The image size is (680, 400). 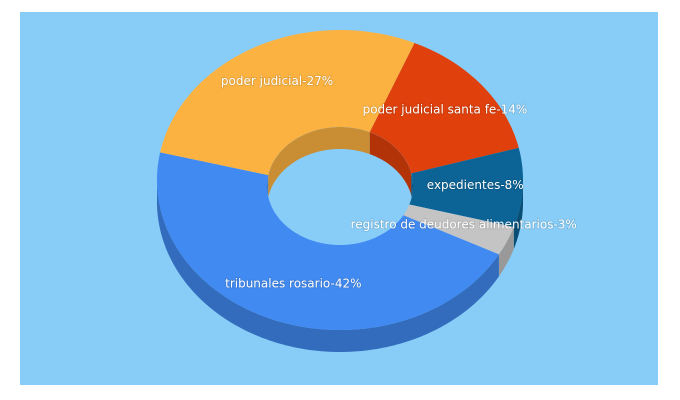 I want to click on data-label: registro de deudores alimentarios-3%, so click(x=464, y=225).